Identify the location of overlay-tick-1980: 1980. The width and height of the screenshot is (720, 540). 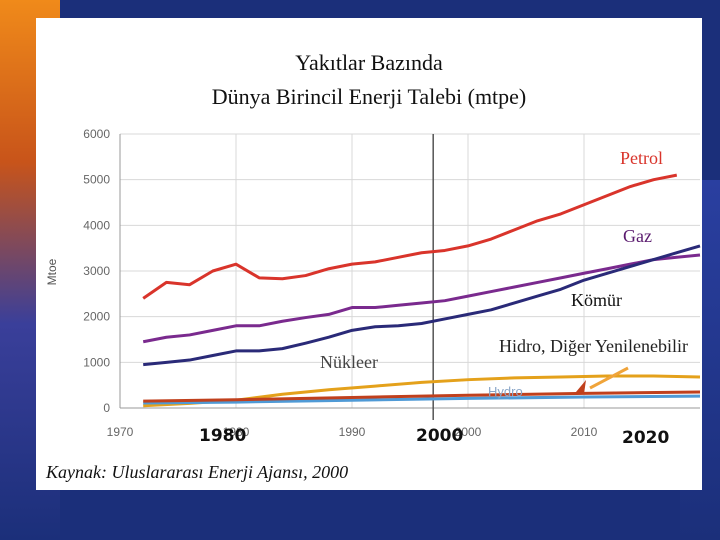
(223, 436).